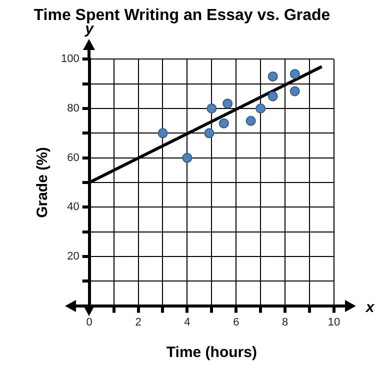  What do you see at coordinates (43, 182) in the screenshot?
I see `y-axis-title: Grade (%)` at bounding box center [43, 182].